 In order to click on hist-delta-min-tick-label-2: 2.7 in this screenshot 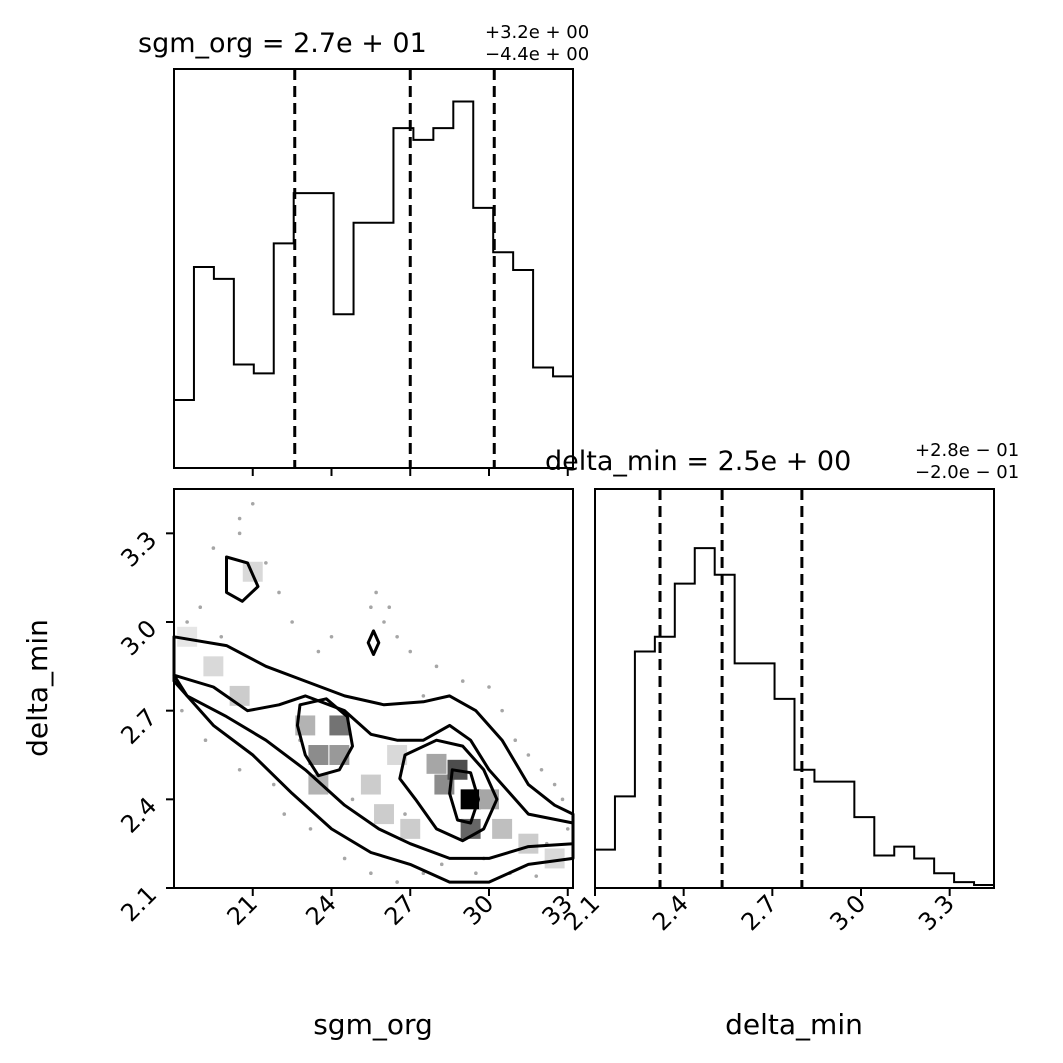, I will do `click(759, 912)`.